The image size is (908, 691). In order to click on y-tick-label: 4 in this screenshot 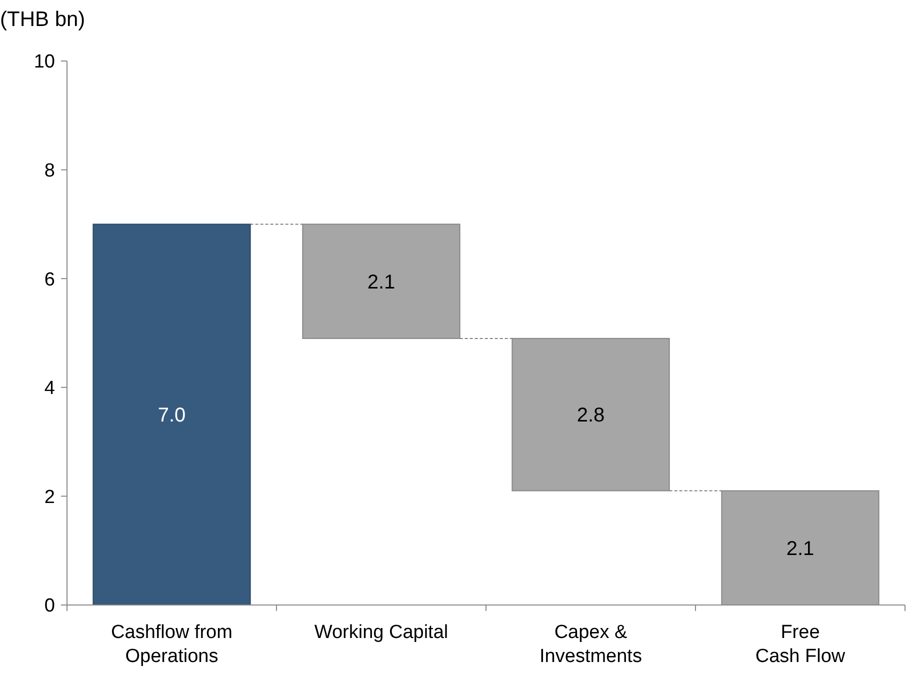, I will do `click(50, 389)`.